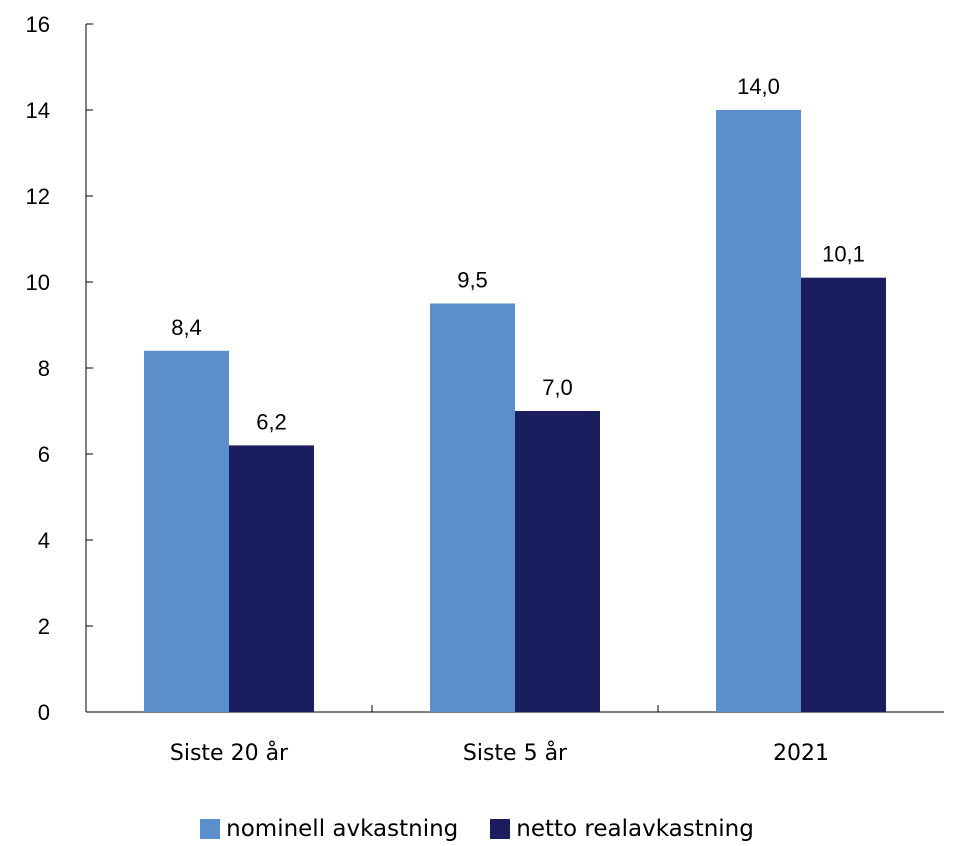 The image size is (954, 846). What do you see at coordinates (38, 24) in the screenshot?
I see `y-tick-label: 16` at bounding box center [38, 24].